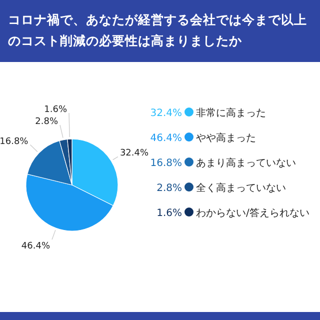 The width and height of the screenshot is (320, 320). Describe the element at coordinates (157, 30) in the screenshot. I see `chart-title: コロナ禍で、あなたが経営する会社では今まで以上のコスト削減の必要性は高まりましたか` at that location.